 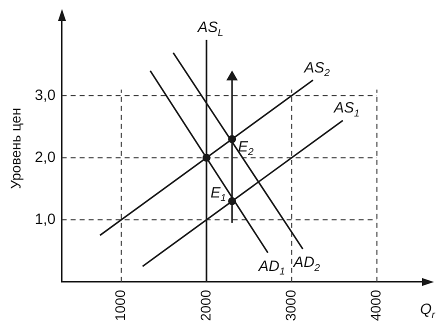 What do you see at coordinates (205, 306) in the screenshot?
I see `x-tick-label: 2000` at bounding box center [205, 306].